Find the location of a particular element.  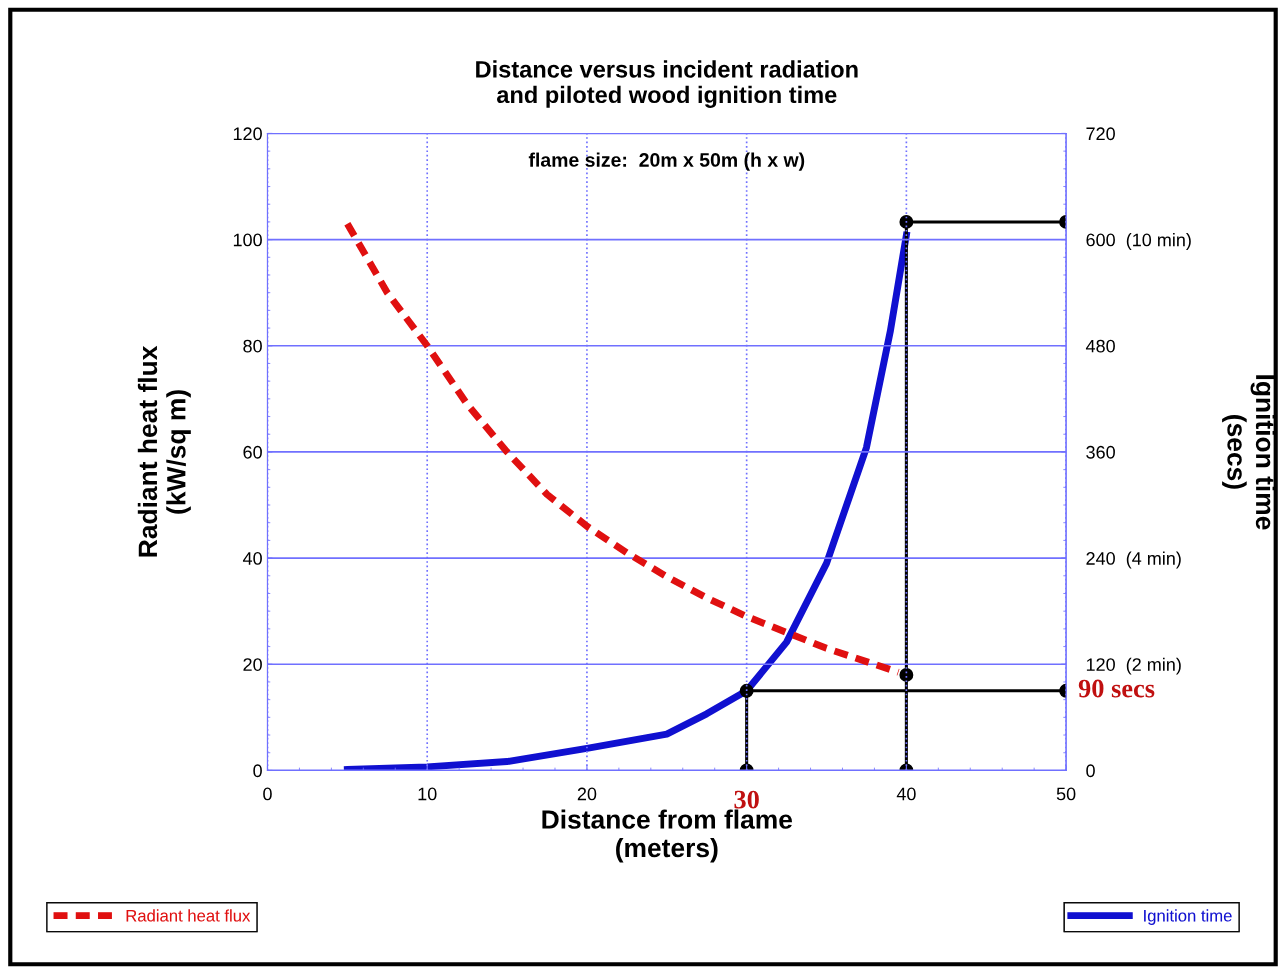

y-tick-label: 20 is located at coordinates (252, 664).